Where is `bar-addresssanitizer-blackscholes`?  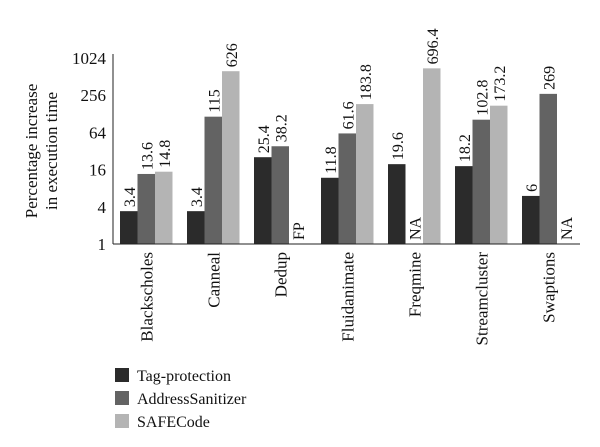
bar-addresssanitizer-blackscholes is located at coordinates (146, 208).